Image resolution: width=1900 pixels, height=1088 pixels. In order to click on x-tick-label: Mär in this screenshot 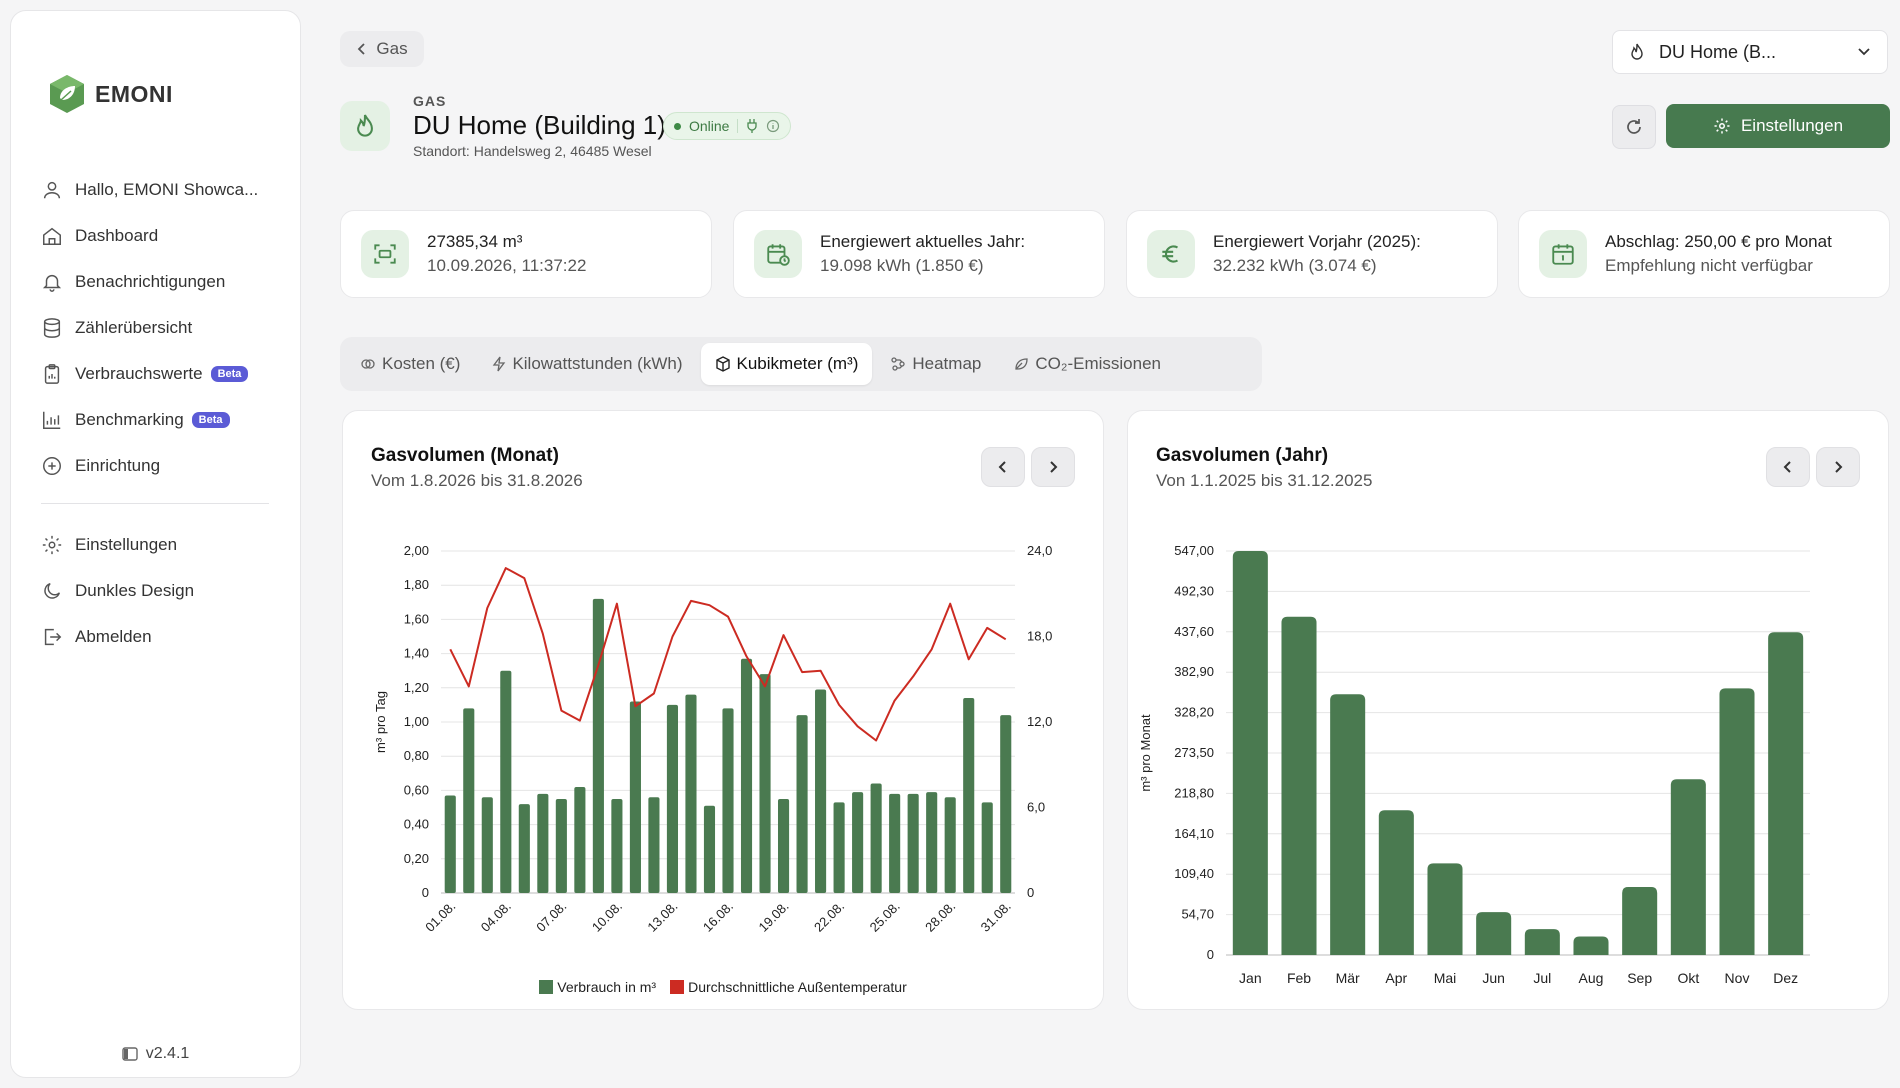, I will do `click(1348, 978)`.